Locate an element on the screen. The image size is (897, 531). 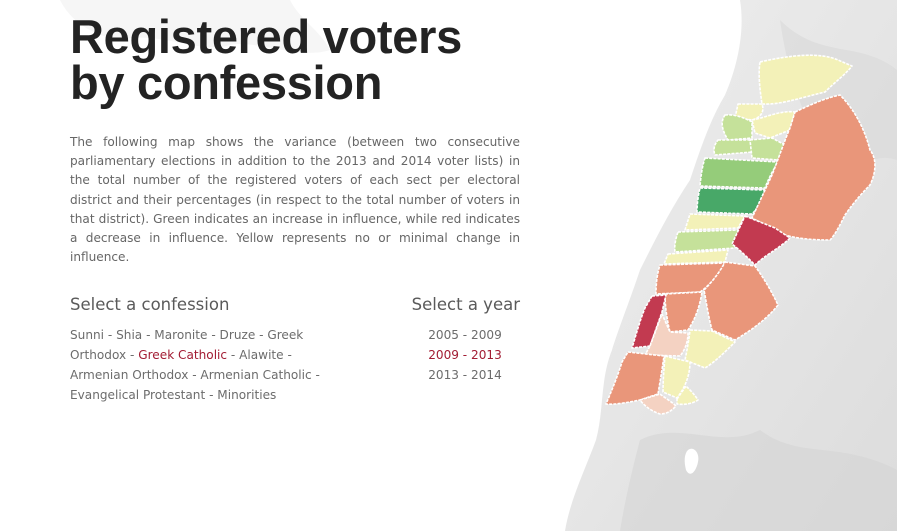
confession-option-armenian-orthodox: Armenian Orthodox is located at coordinates (129, 375).